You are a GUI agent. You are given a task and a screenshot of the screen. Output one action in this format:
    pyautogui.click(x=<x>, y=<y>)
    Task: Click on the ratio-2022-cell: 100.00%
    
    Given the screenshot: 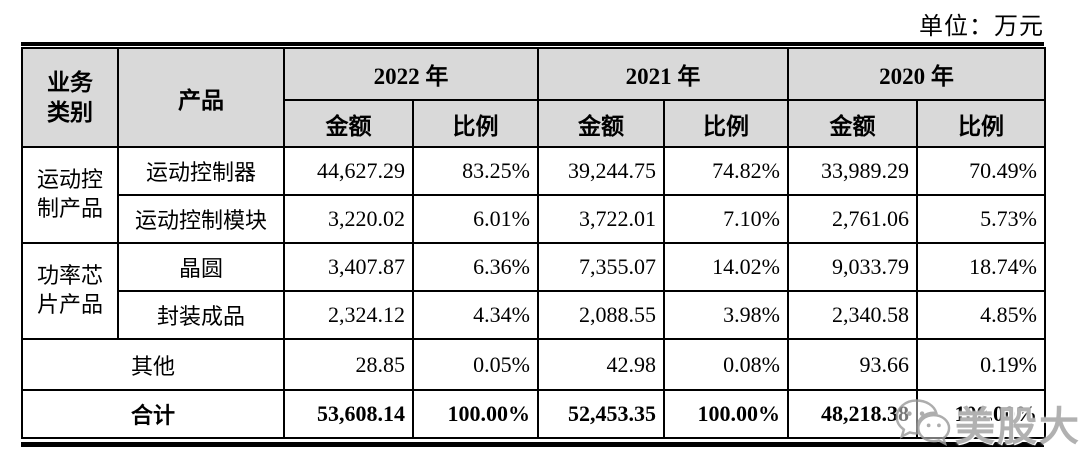 What is the action you would take?
    pyautogui.click(x=475, y=414)
    